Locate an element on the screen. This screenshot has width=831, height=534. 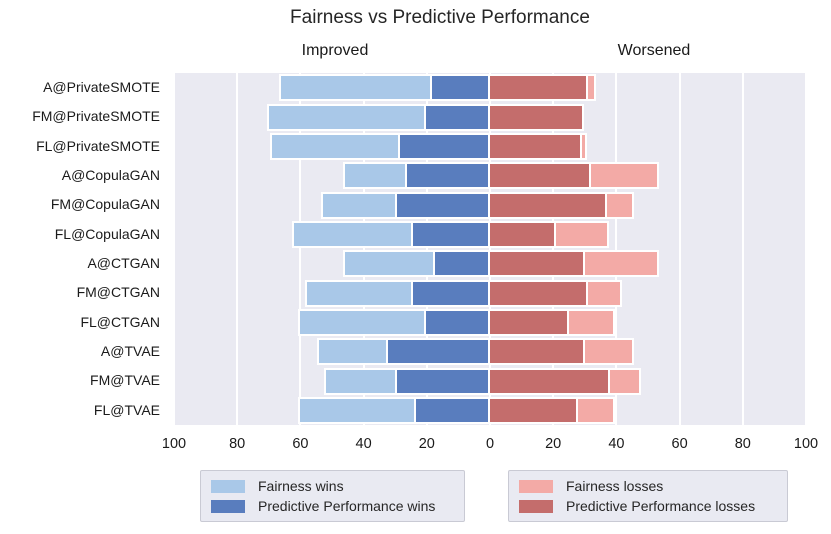
legend-entry-fairness-losses: Fairness losses is located at coordinates (648, 486).